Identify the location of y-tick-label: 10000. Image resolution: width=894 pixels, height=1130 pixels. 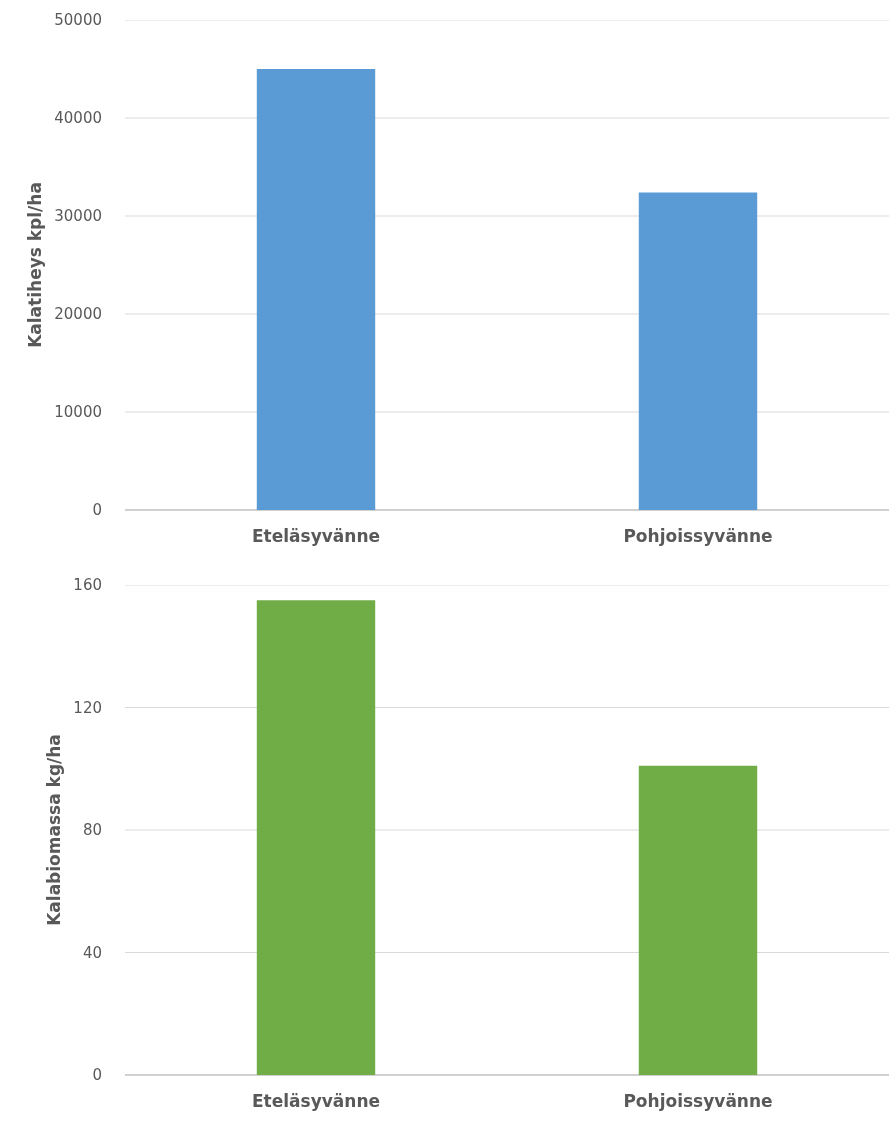
(78, 412).